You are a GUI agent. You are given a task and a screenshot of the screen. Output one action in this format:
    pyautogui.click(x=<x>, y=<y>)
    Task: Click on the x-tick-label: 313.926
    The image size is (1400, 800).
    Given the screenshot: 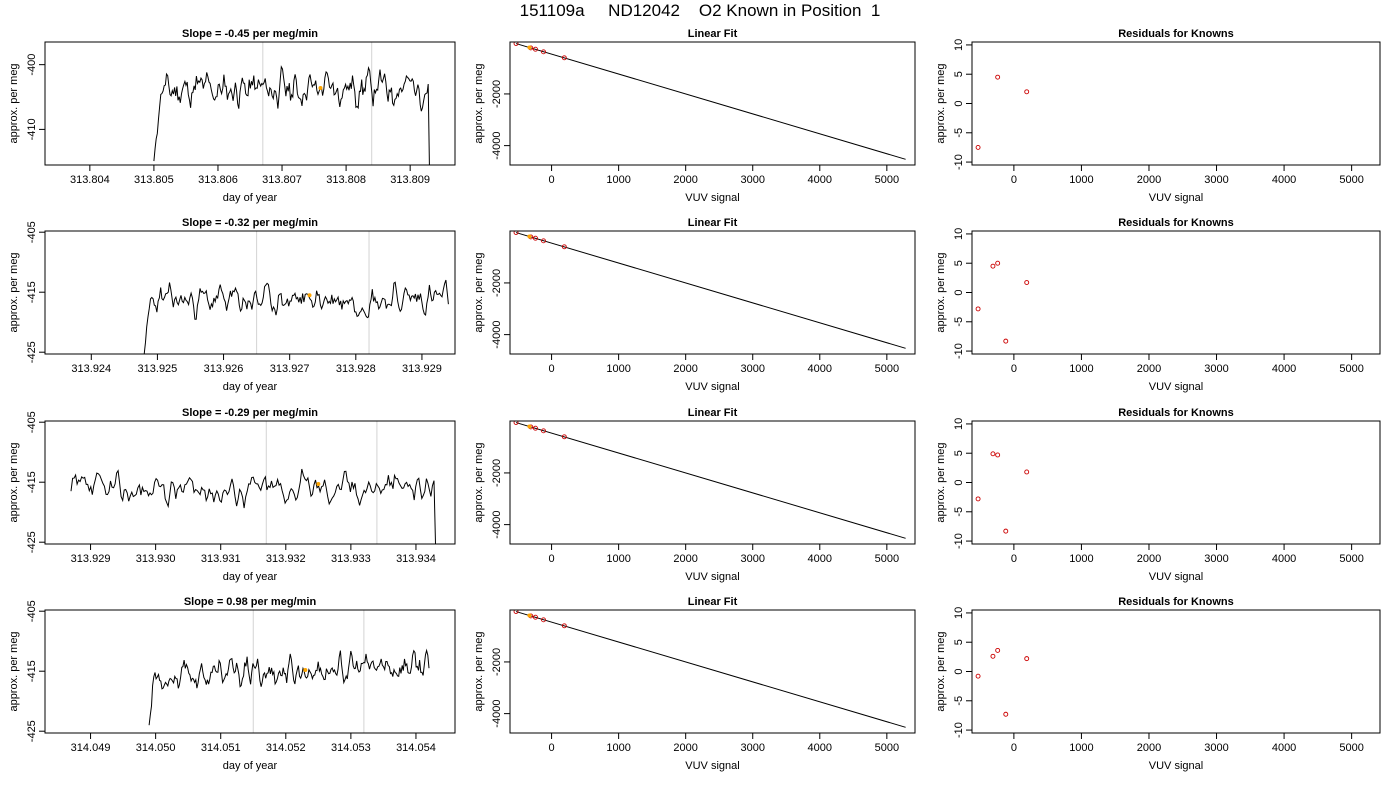 What is the action you would take?
    pyautogui.click(x=224, y=369)
    